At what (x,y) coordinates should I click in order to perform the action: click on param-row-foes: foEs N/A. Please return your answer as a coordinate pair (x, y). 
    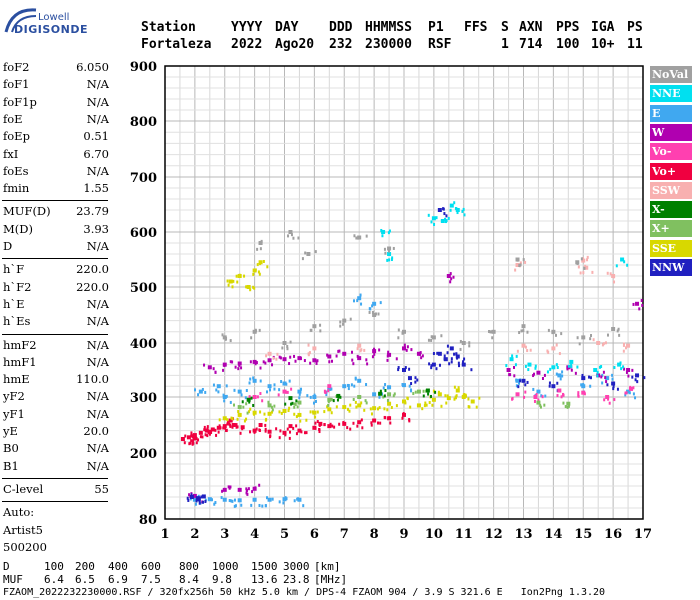
    Looking at the image, I should click on (56, 171).